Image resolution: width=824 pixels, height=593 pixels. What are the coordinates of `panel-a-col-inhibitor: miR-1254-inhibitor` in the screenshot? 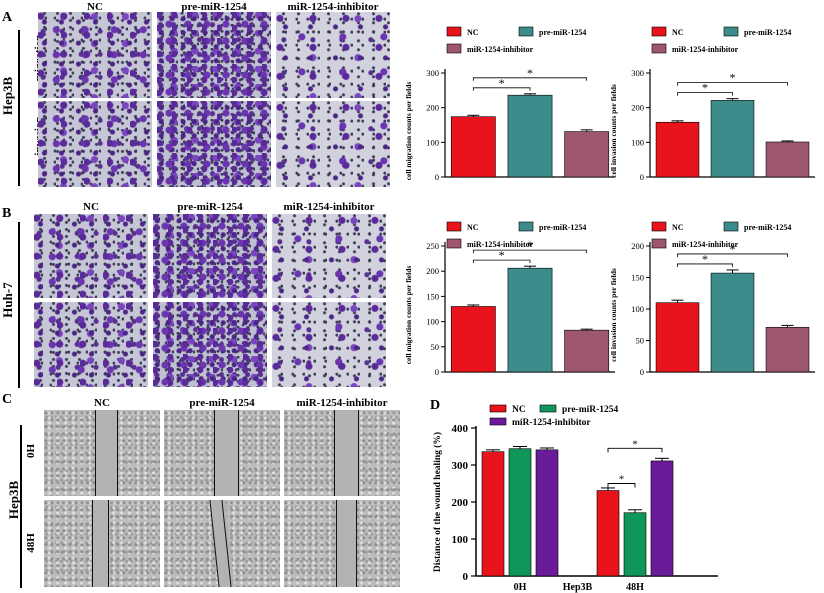 It's located at (333, 7).